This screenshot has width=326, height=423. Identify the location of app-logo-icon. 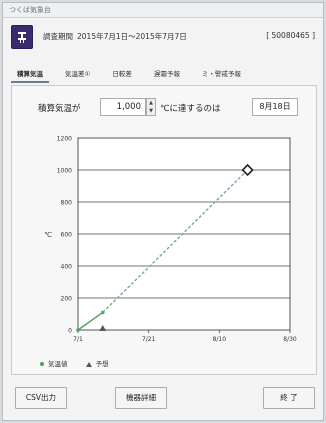
(22, 37).